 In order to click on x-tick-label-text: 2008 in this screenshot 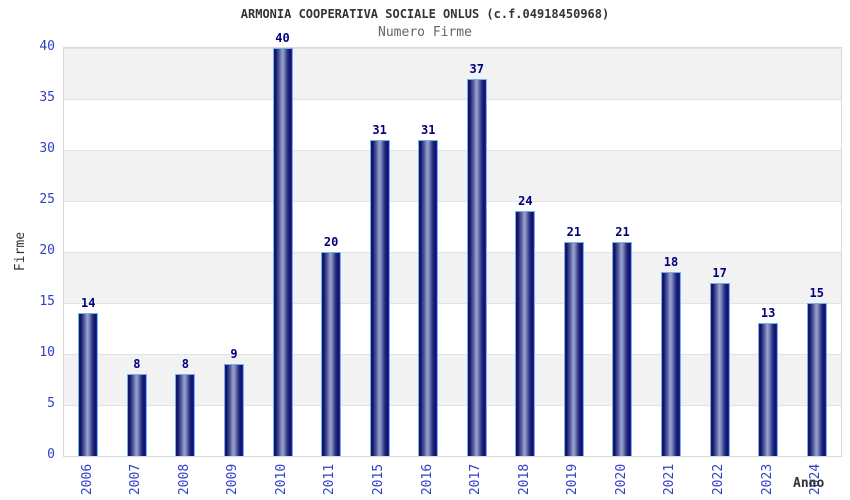, I will do `click(184, 479)`.